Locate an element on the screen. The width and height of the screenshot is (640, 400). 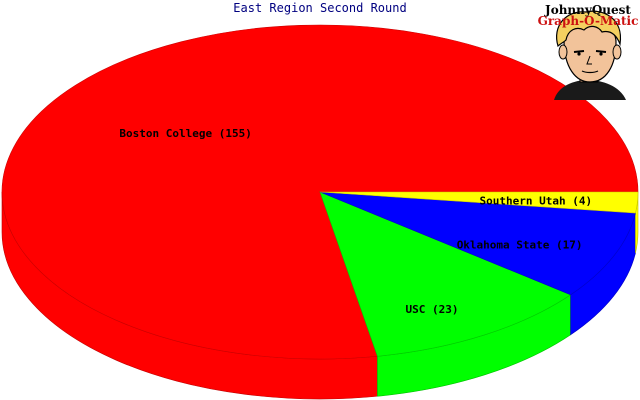
cartoon-boy-icon is located at coordinates (590, 55).